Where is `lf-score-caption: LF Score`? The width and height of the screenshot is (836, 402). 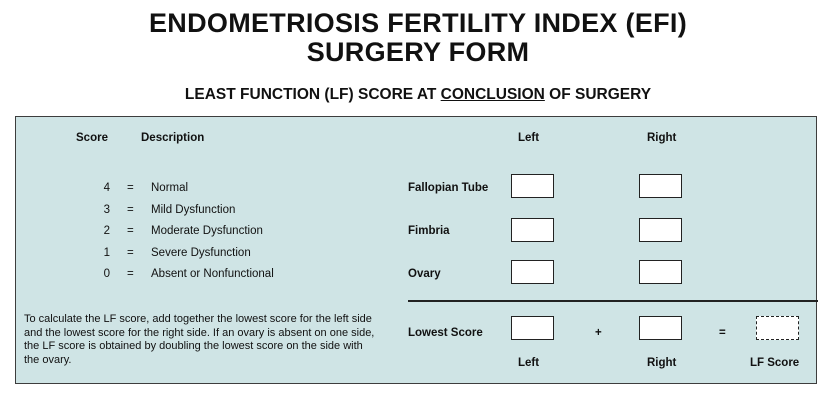
lf-score-caption: LF Score is located at coordinates (775, 363).